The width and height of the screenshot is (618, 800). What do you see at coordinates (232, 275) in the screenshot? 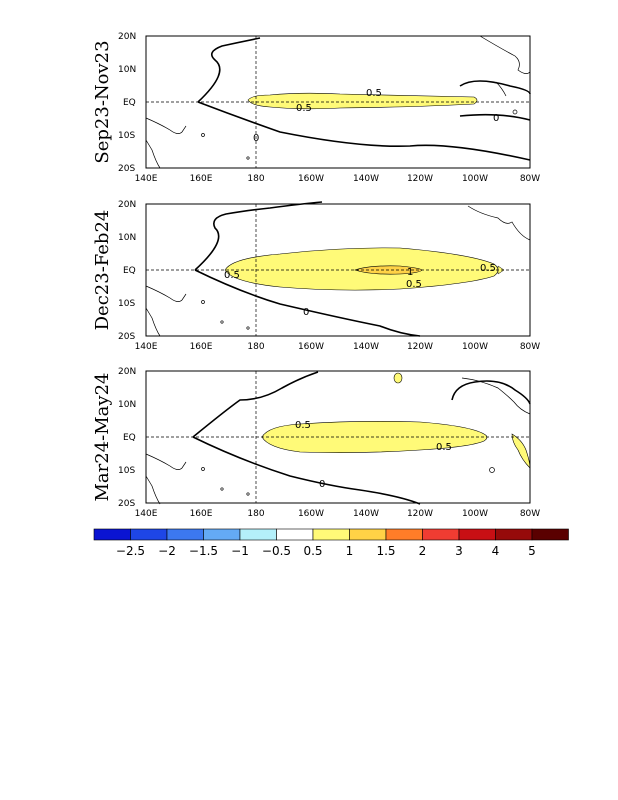
I see `panel-2-contour-label-a: 0.5` at bounding box center [232, 275].